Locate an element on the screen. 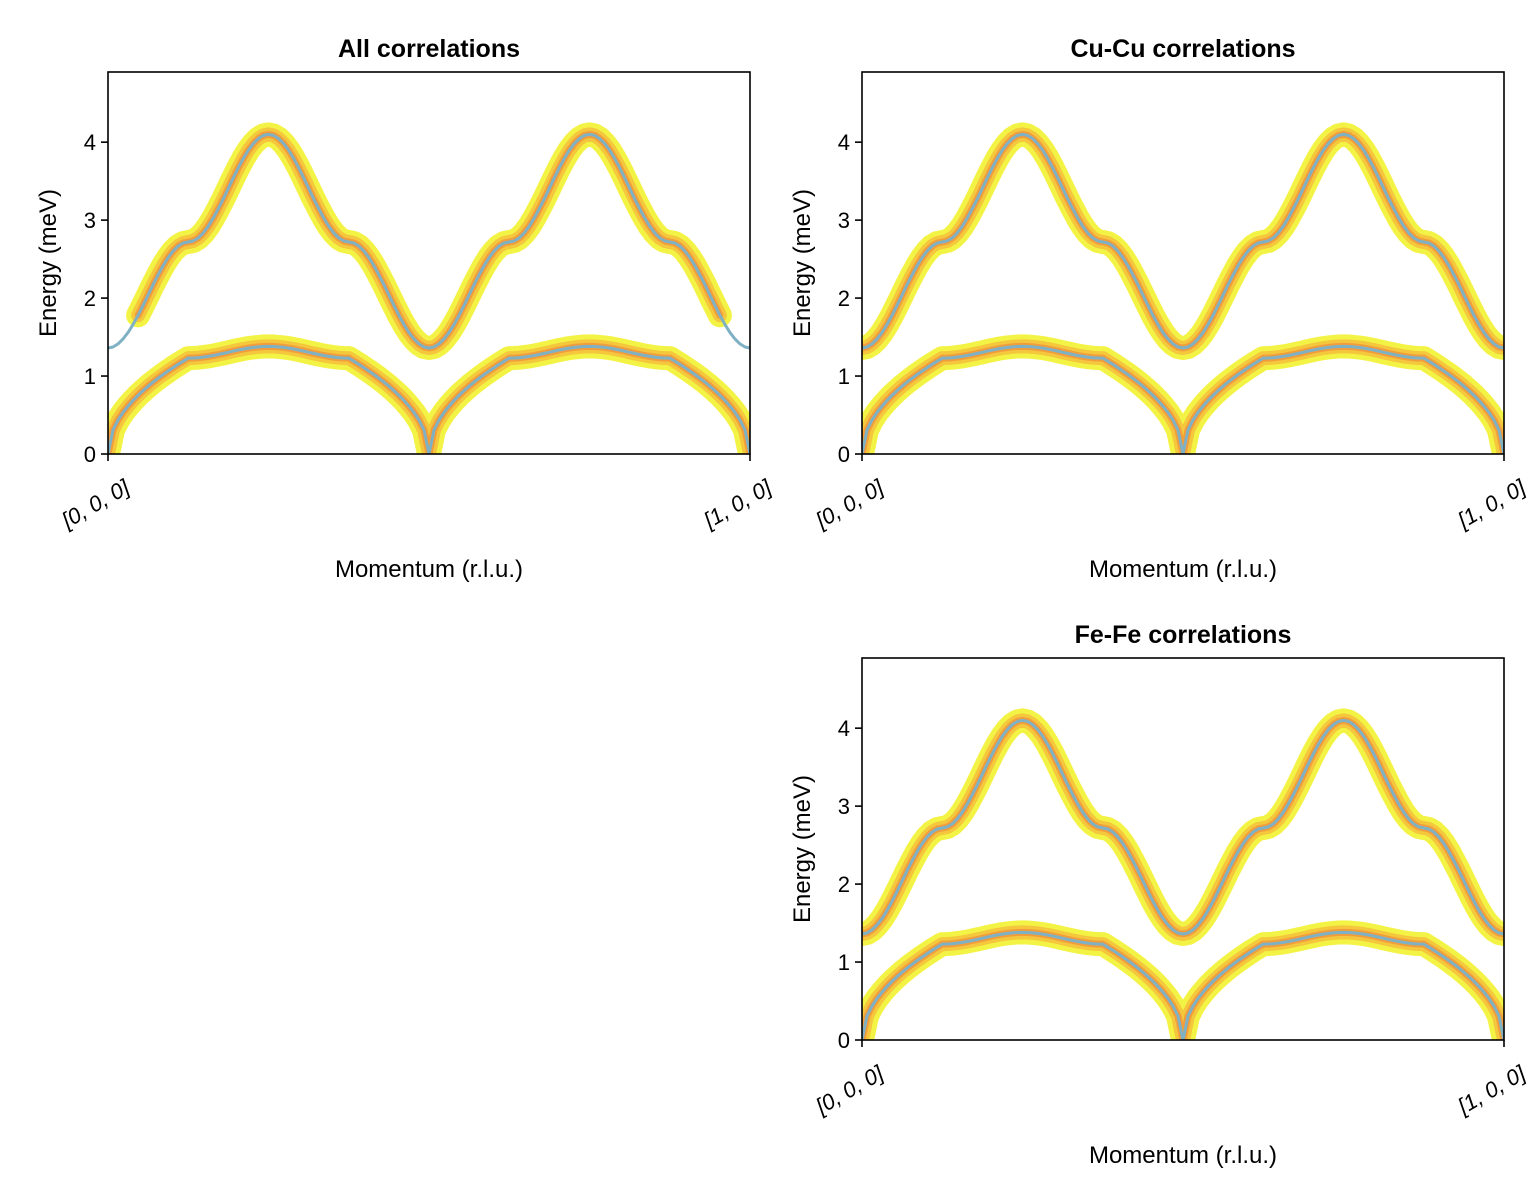 The image size is (1536, 1200). chart-title: Cu-Cu correlations is located at coordinates (1182, 49).